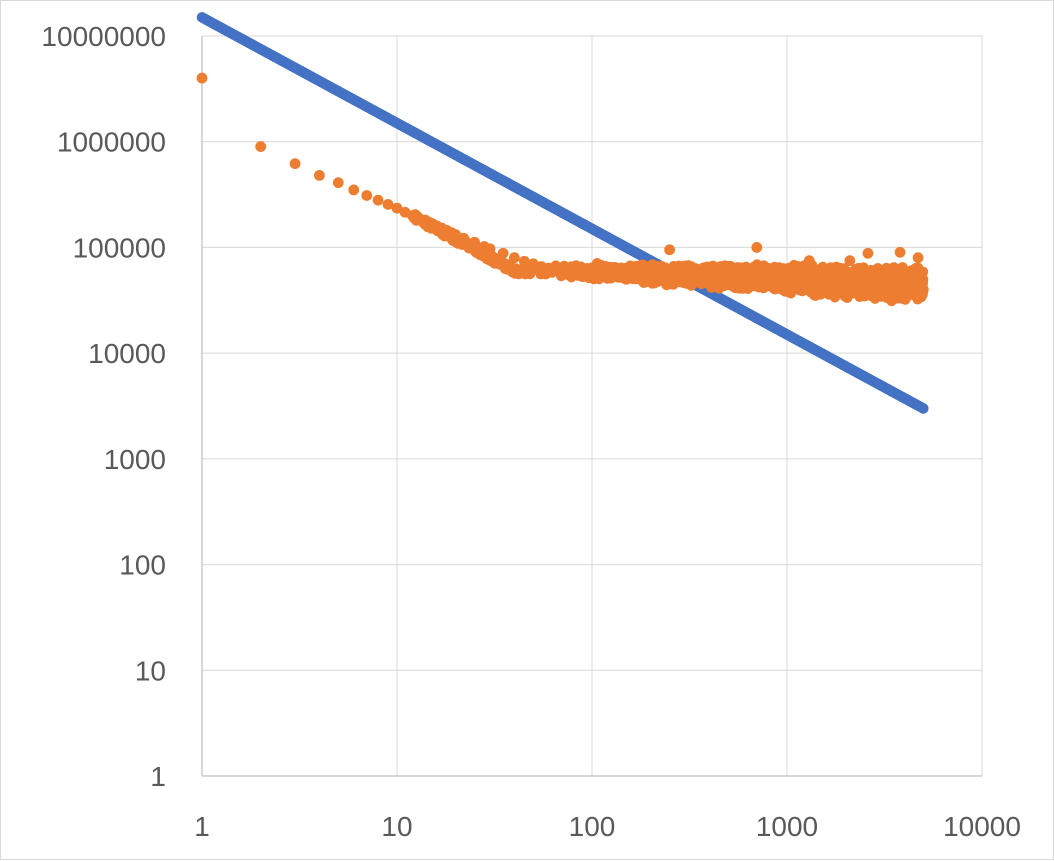 Image resolution: width=1054 pixels, height=861 pixels. Describe the element at coordinates (787, 826) in the screenshot. I see `x-tick-label: 1000` at that location.